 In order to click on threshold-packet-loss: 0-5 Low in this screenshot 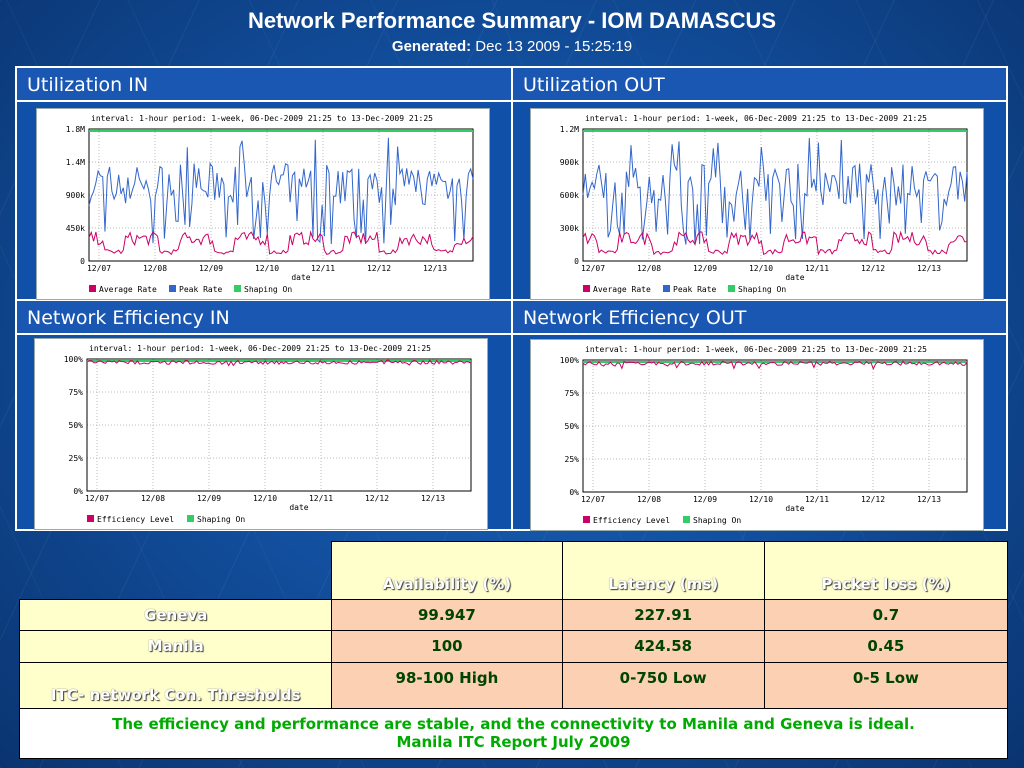, I will do `click(886, 685)`.